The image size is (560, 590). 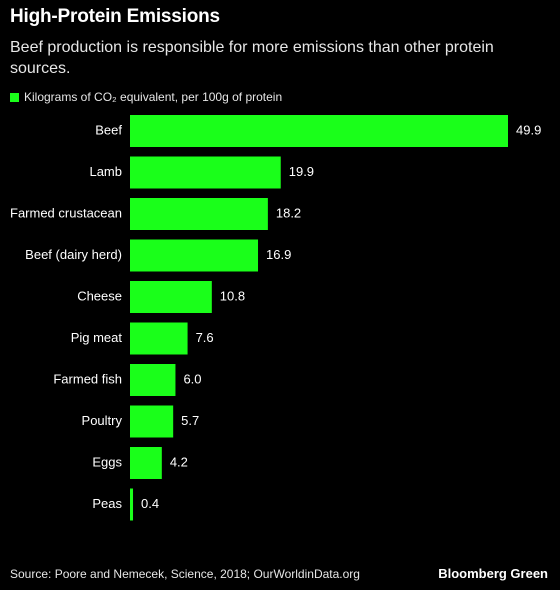 What do you see at coordinates (14, 97) in the screenshot?
I see `legend-swatch` at bounding box center [14, 97].